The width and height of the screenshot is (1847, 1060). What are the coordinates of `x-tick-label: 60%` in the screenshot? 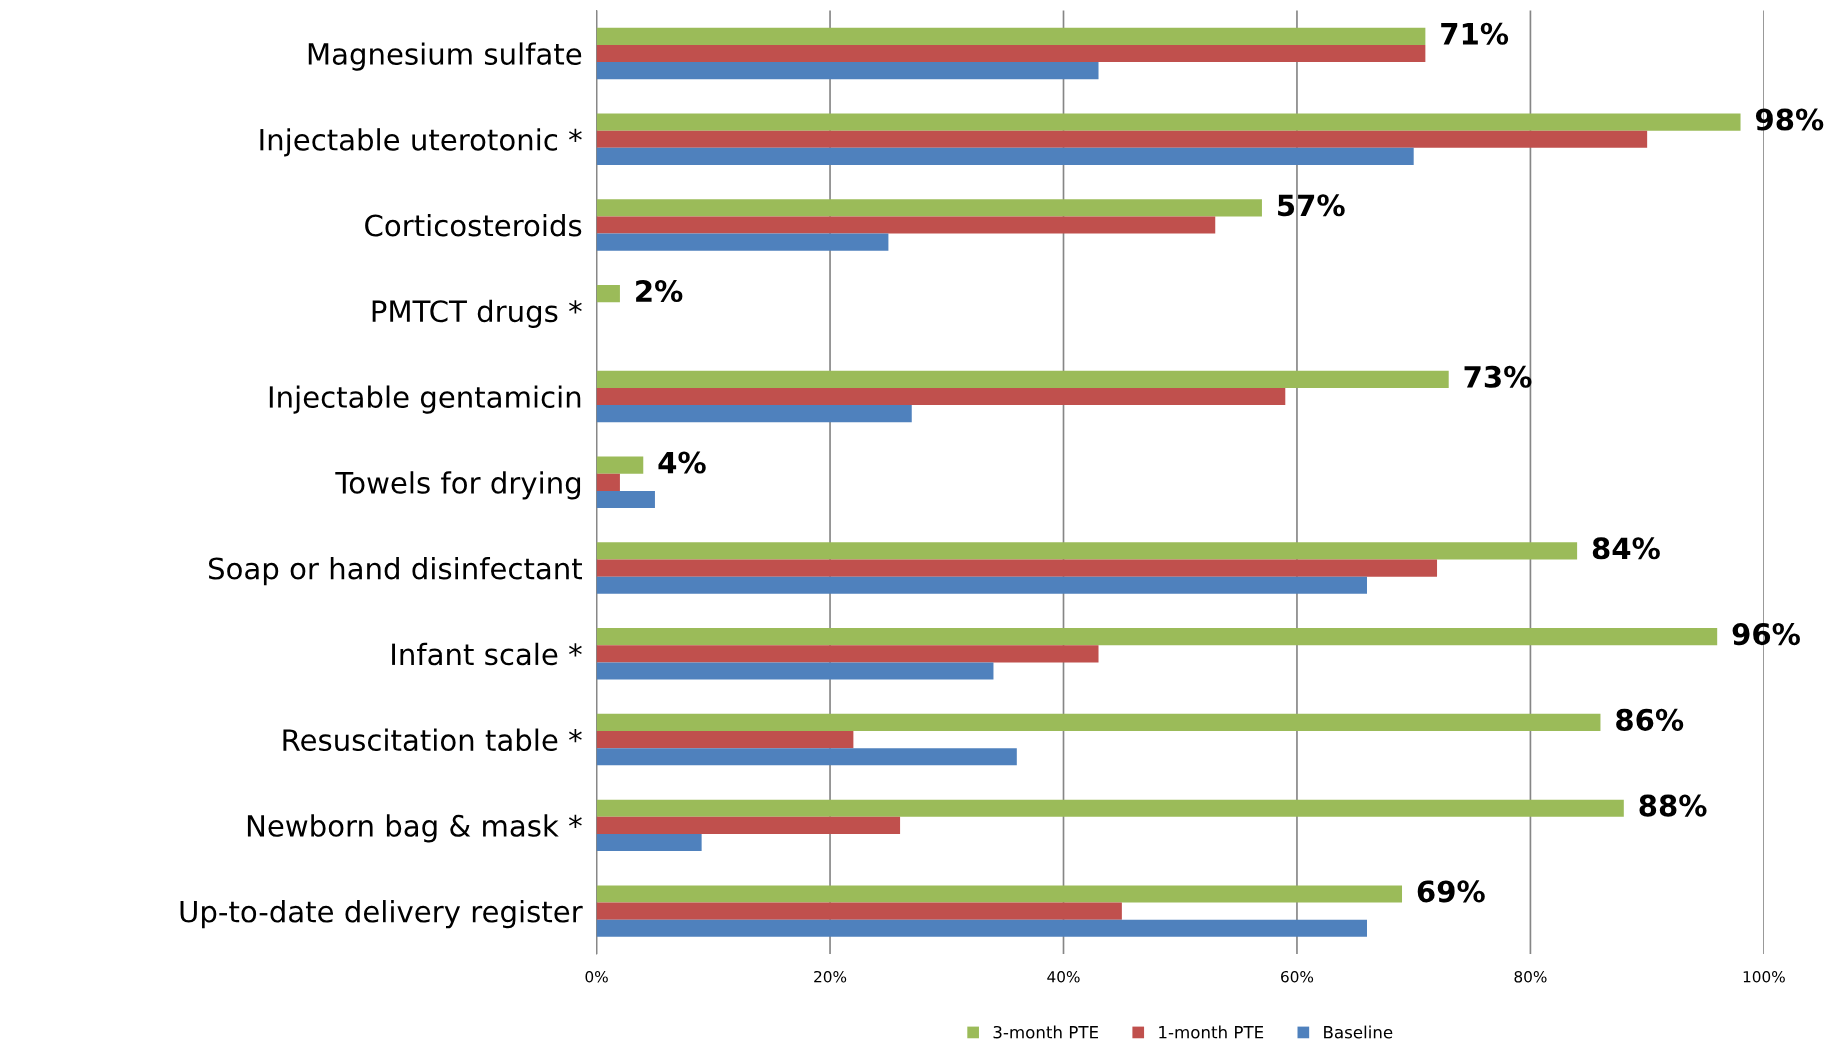 It's located at (1297, 976).